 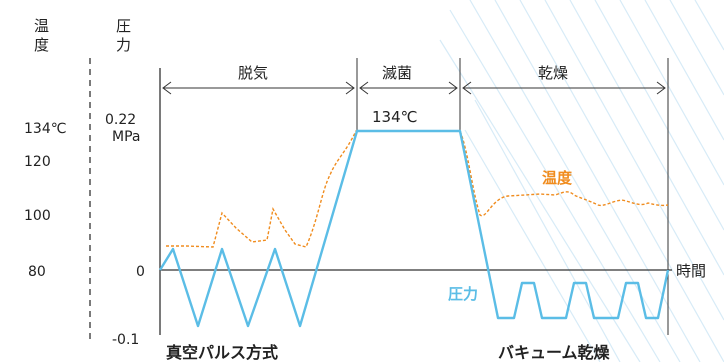 What do you see at coordinates (37, 162) in the screenshot?
I see `temperature-tick-120: 120` at bounding box center [37, 162].